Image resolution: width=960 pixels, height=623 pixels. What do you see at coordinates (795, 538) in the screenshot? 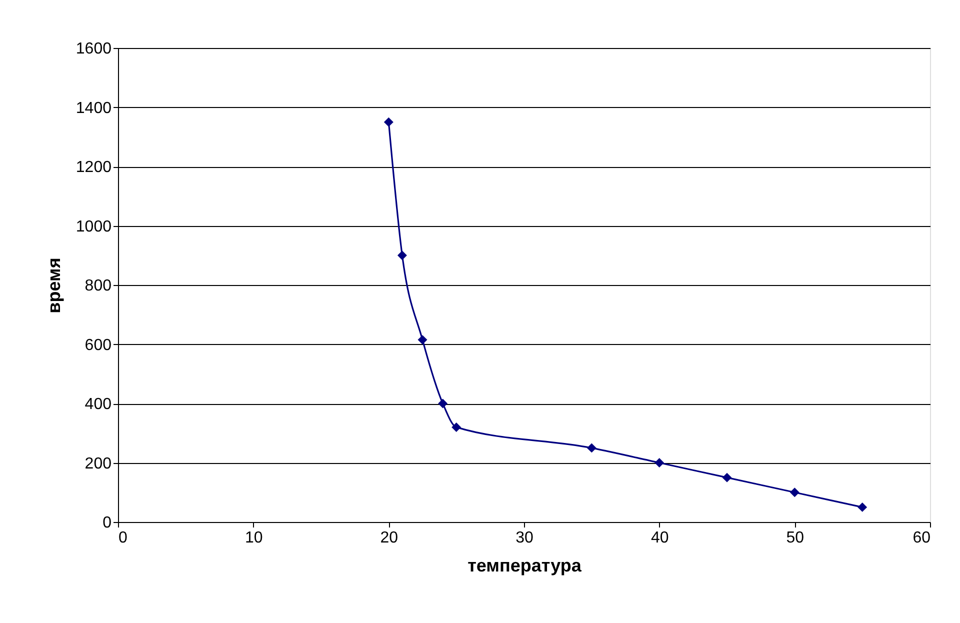
I see `x-tick-label: 50` at bounding box center [795, 538].